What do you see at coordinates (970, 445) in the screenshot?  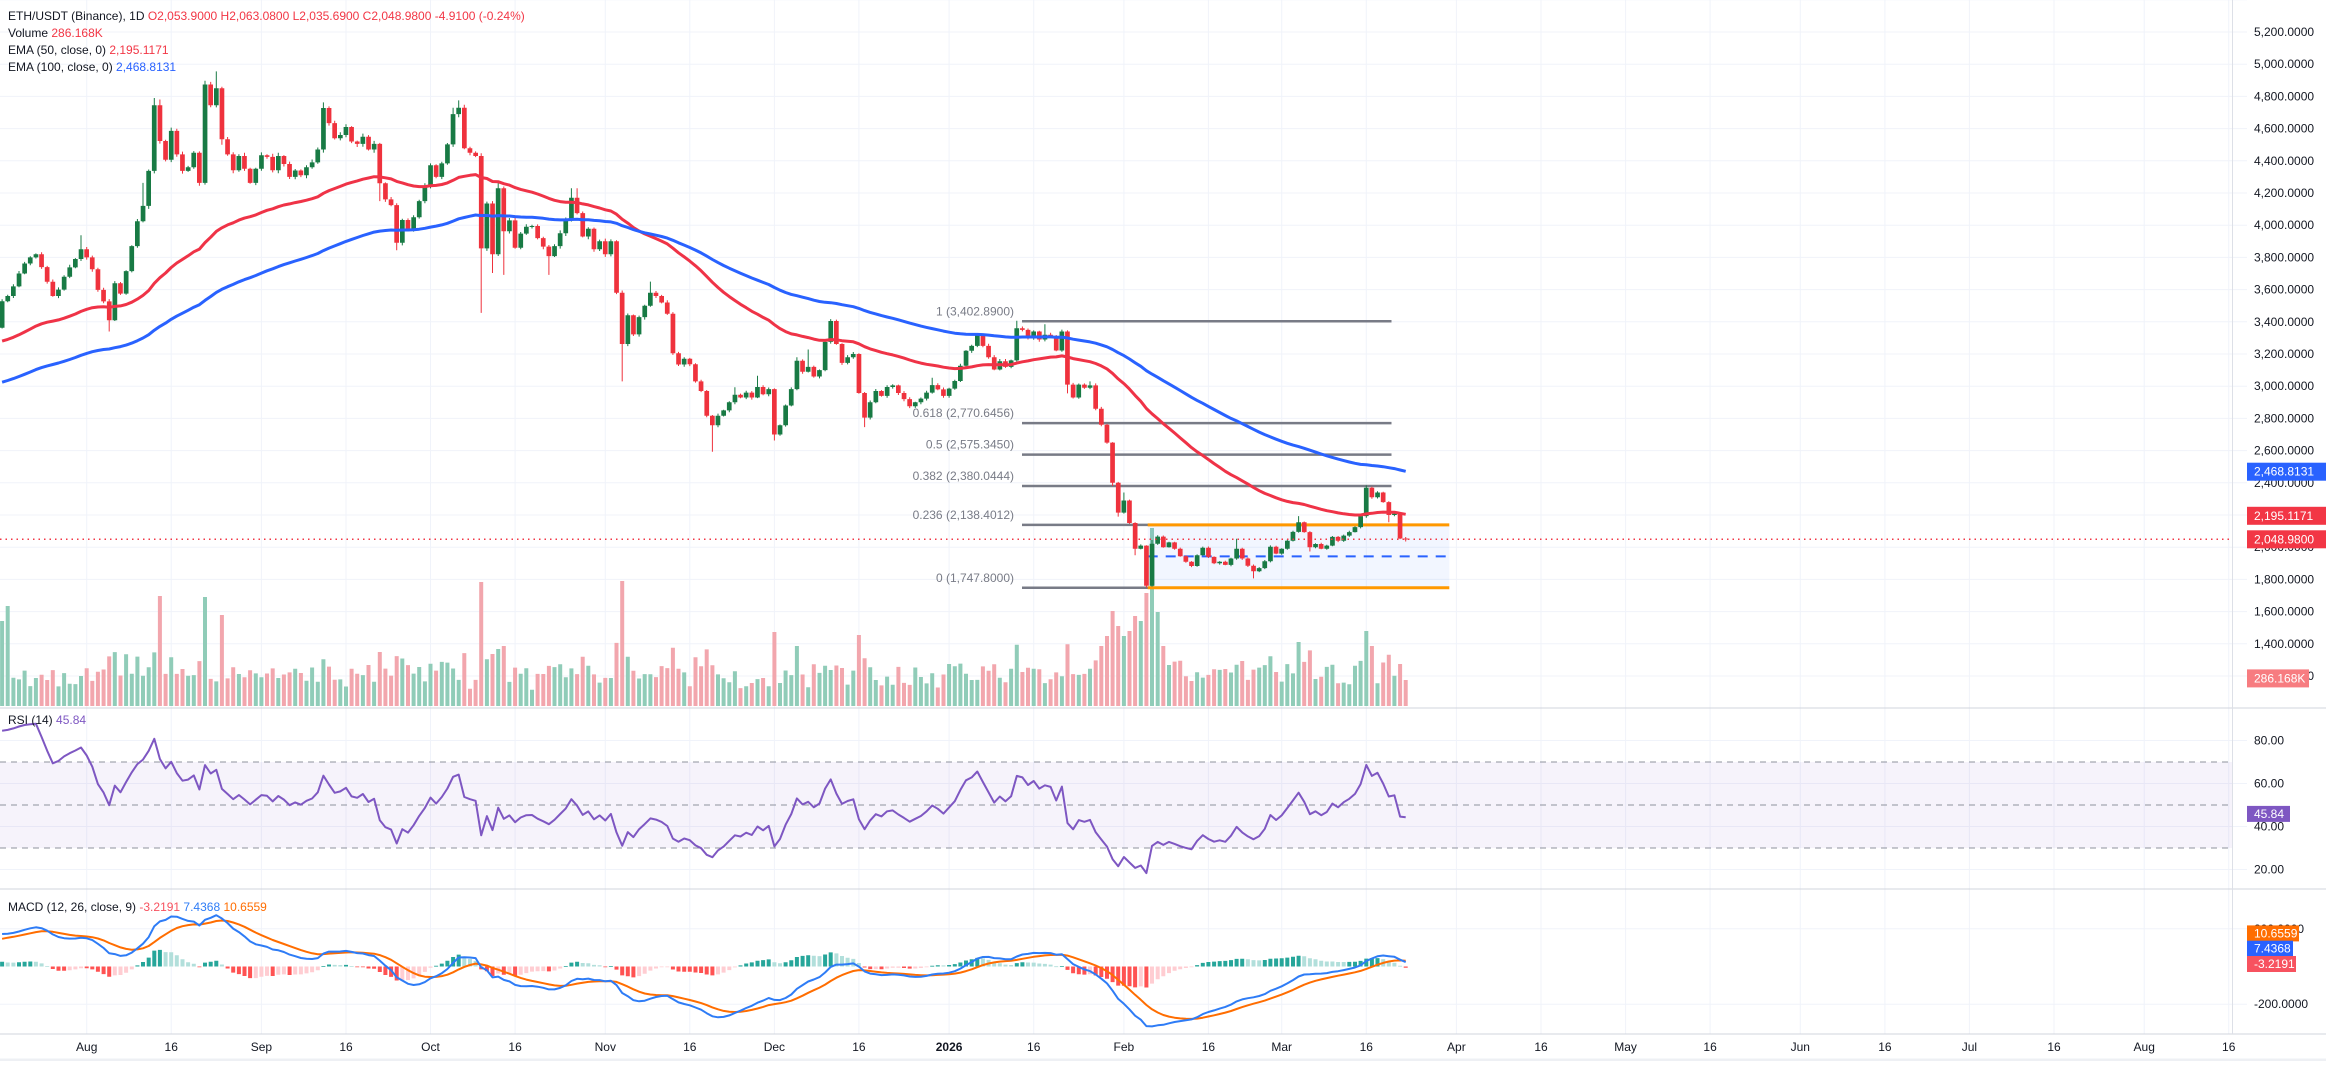 I see `svg-text: 0.5 (2,575.3450)` at bounding box center [970, 445].